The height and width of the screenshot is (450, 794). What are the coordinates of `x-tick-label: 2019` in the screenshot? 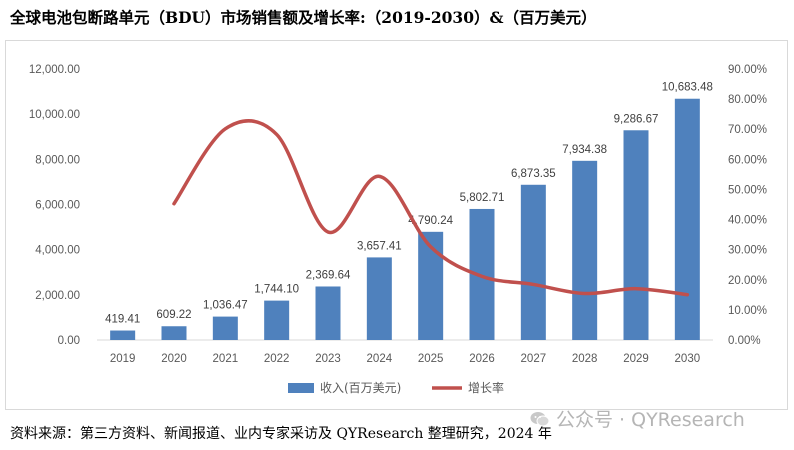 It's located at (123, 359).